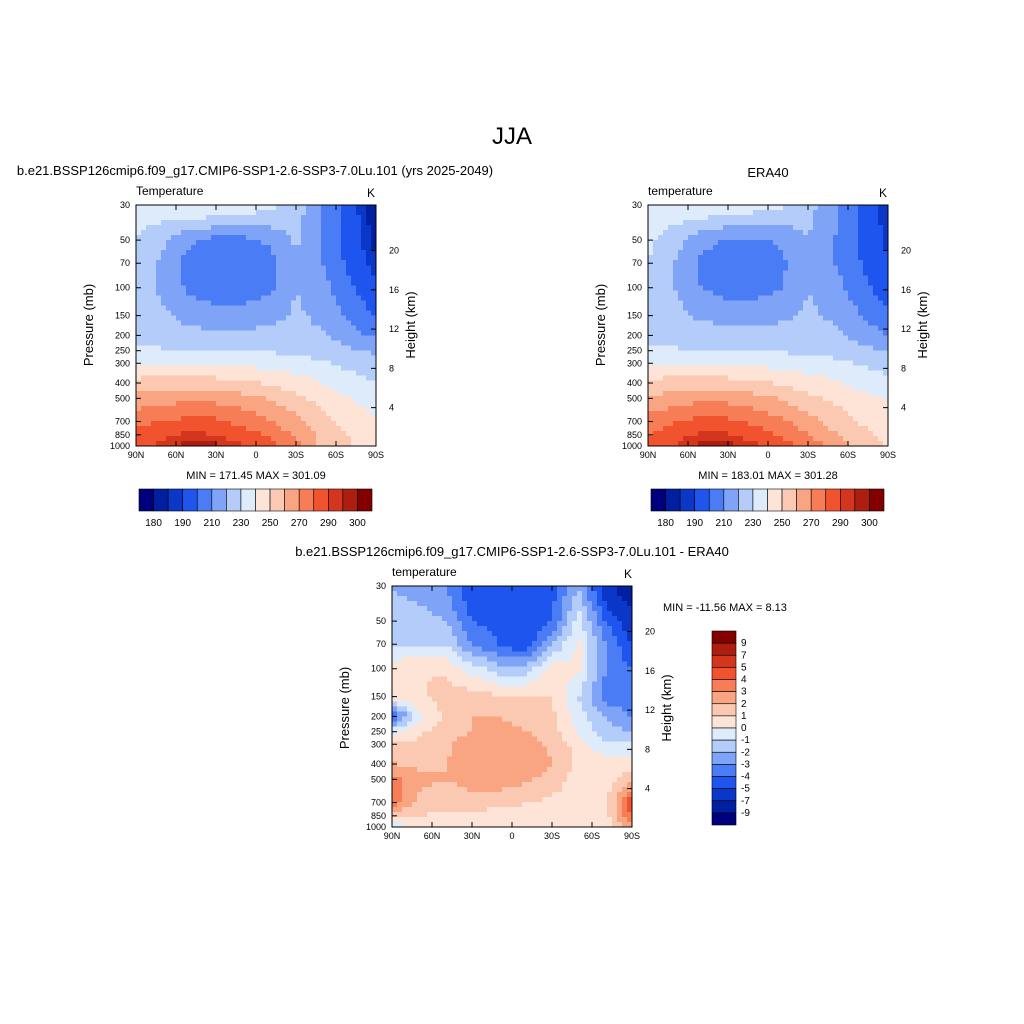 This screenshot has width=1024, height=1024. What do you see at coordinates (848, 455) in the screenshot?
I see `x-tick-label: 60S` at bounding box center [848, 455].